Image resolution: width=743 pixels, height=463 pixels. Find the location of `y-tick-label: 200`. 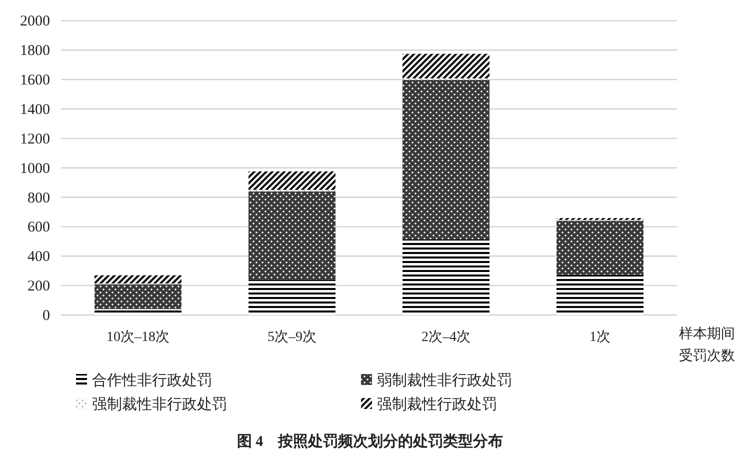

y-tick-label: 200 is located at coordinates (39, 286).